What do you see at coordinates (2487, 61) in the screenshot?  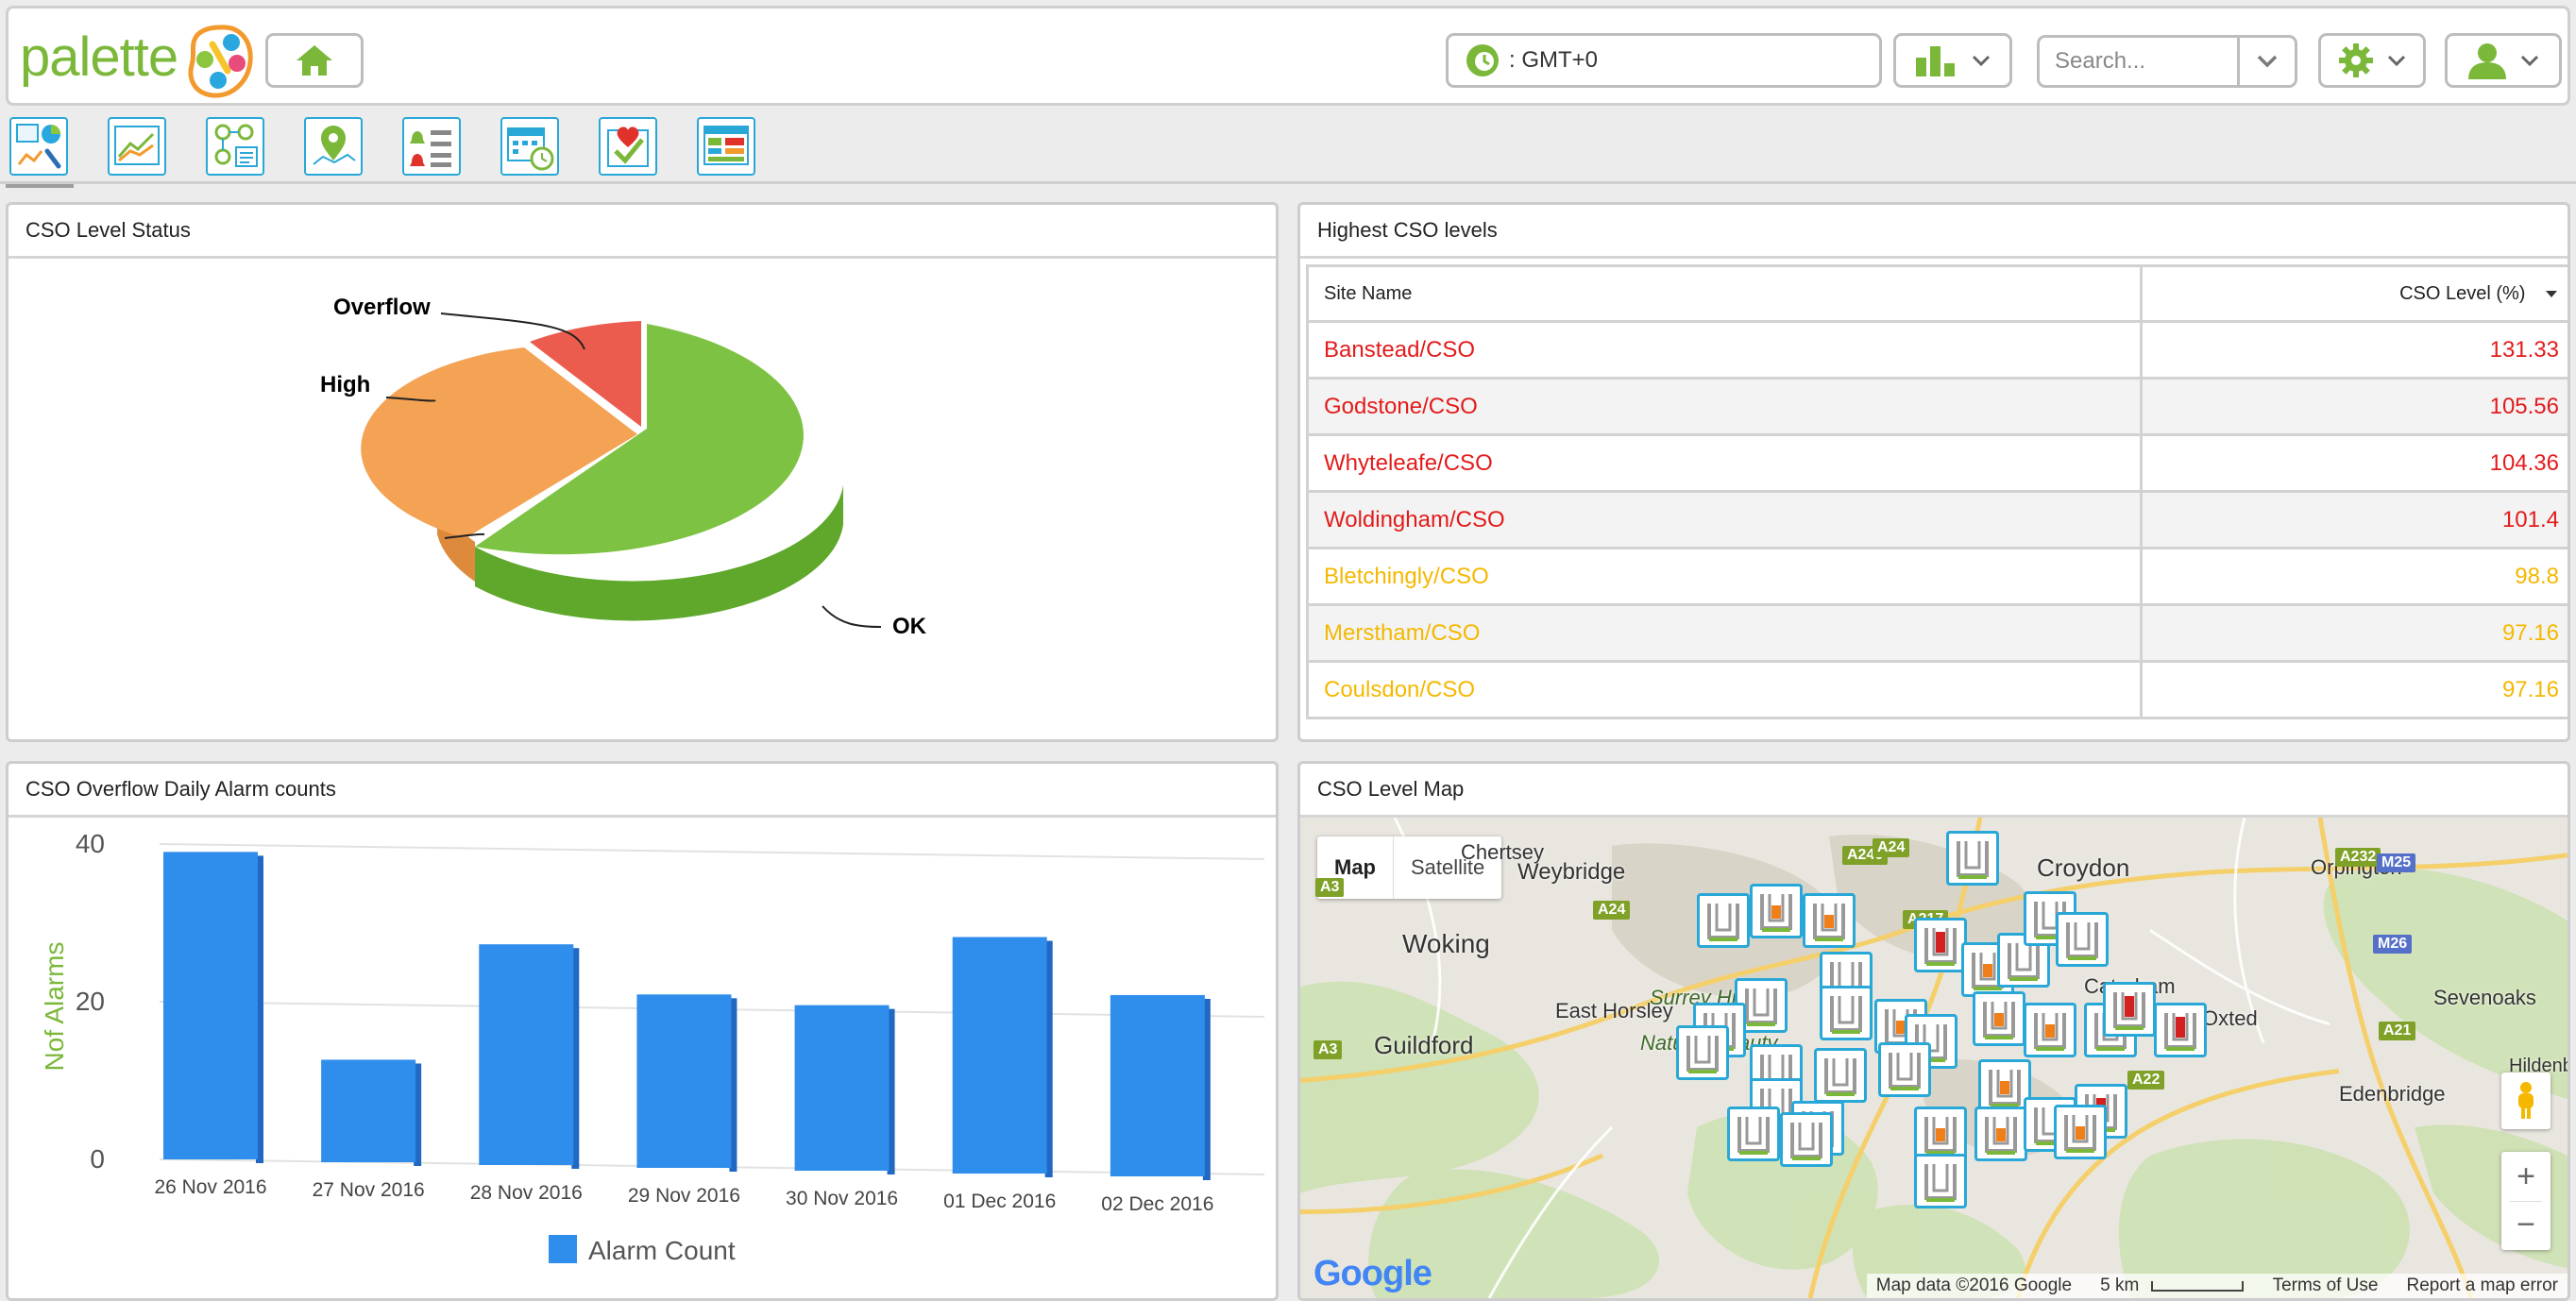 I see `user-icon` at bounding box center [2487, 61].